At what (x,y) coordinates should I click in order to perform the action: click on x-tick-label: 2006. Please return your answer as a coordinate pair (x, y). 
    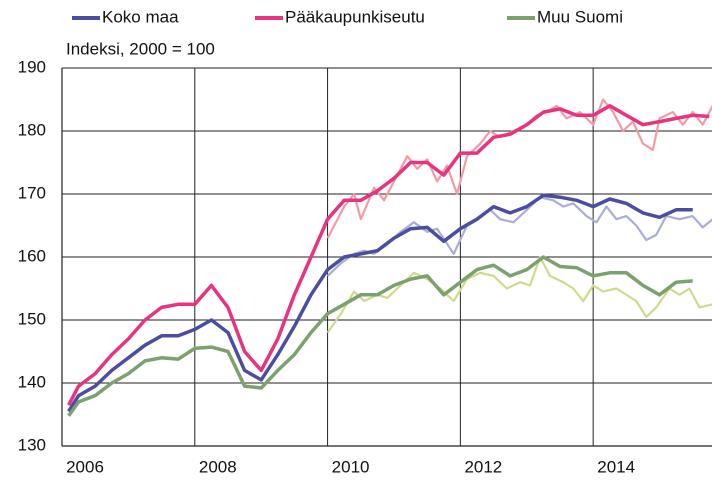
    Looking at the image, I should click on (85, 466).